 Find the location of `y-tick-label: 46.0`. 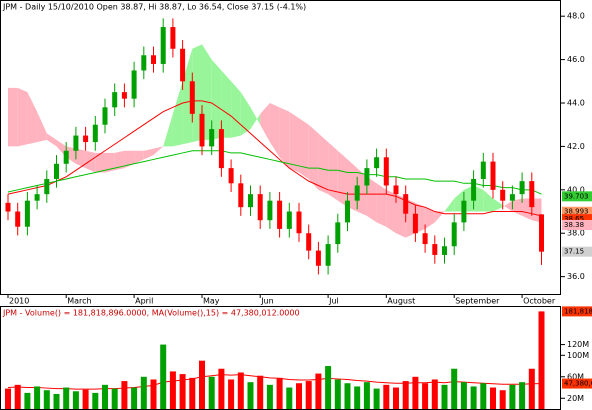

y-tick-label: 46.0 is located at coordinates (576, 59).